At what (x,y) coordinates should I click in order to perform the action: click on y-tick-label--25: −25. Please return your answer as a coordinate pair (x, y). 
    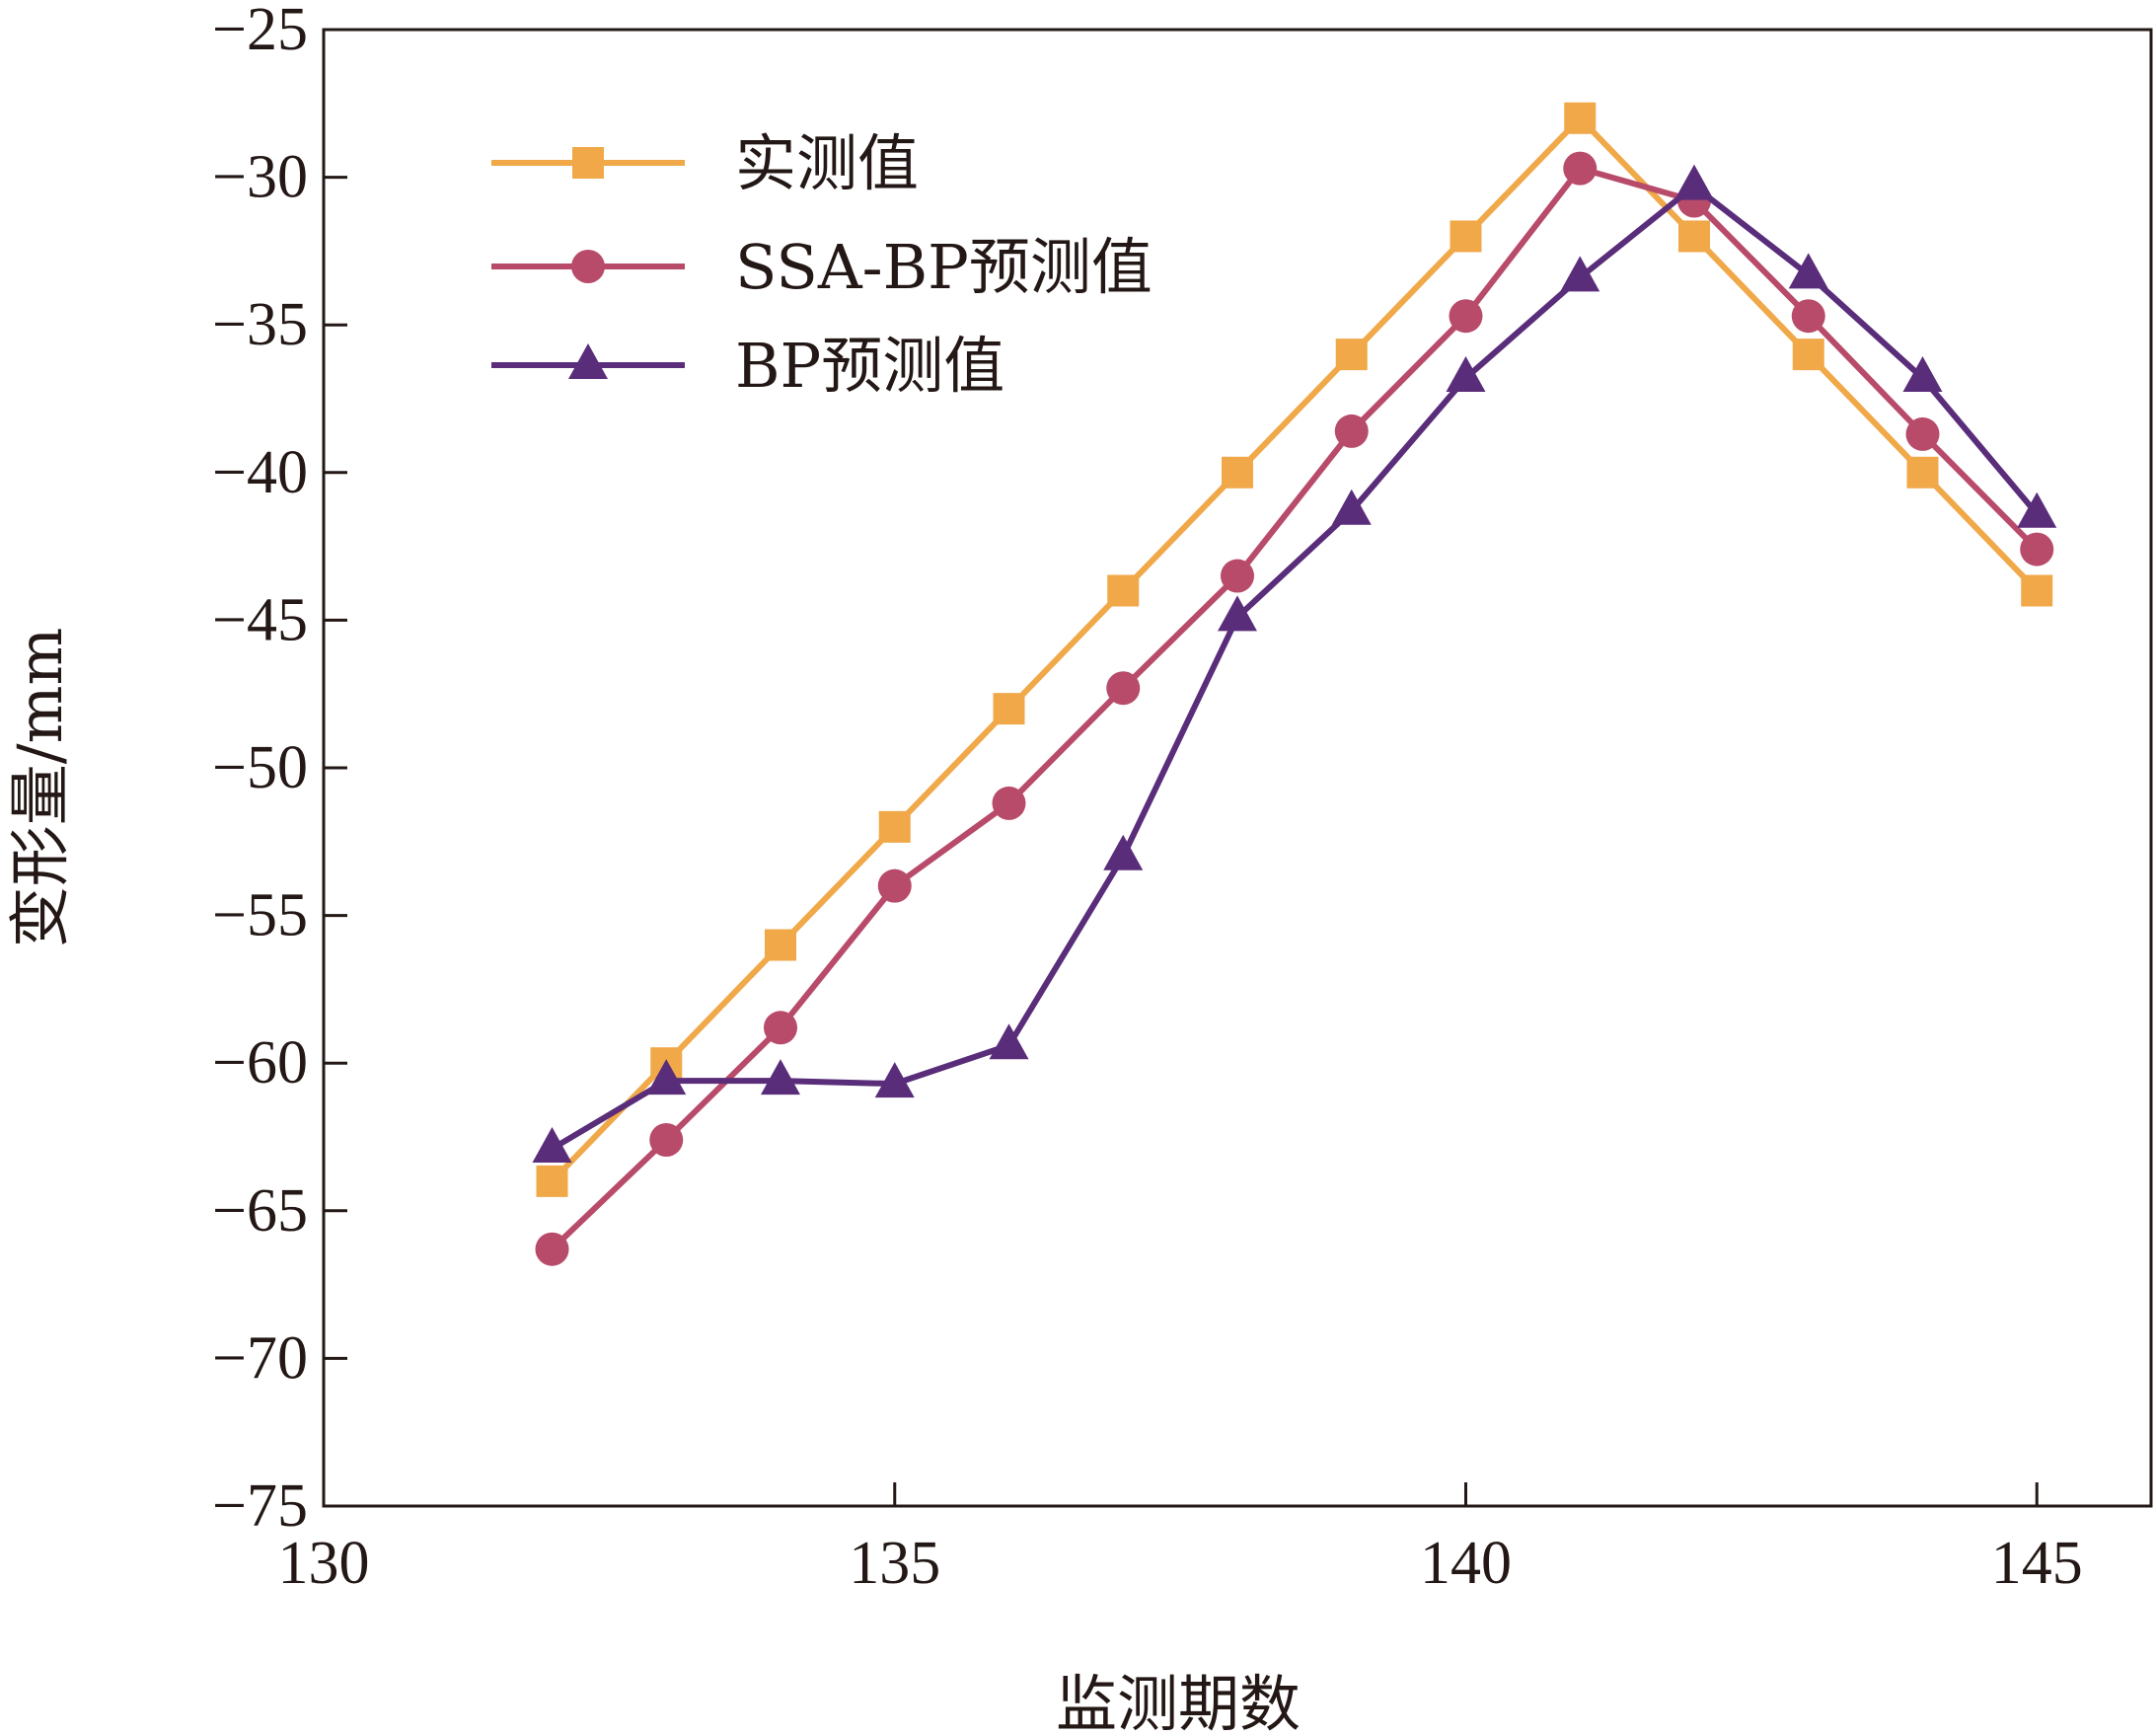
    Looking at the image, I should click on (260, 31).